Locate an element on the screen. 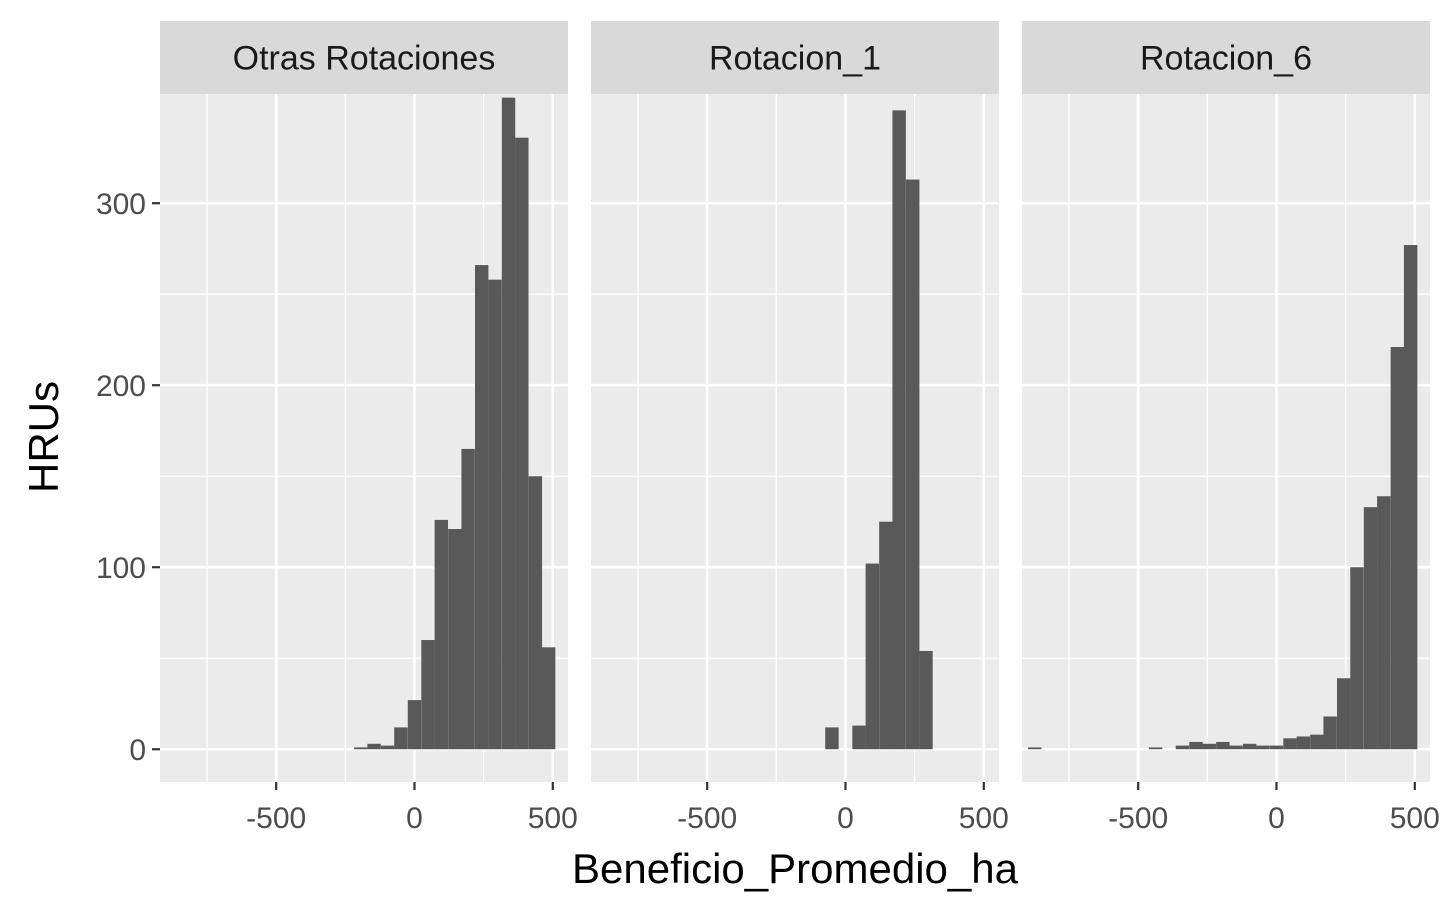  y-tick-label: 0 is located at coordinates (137, 750).